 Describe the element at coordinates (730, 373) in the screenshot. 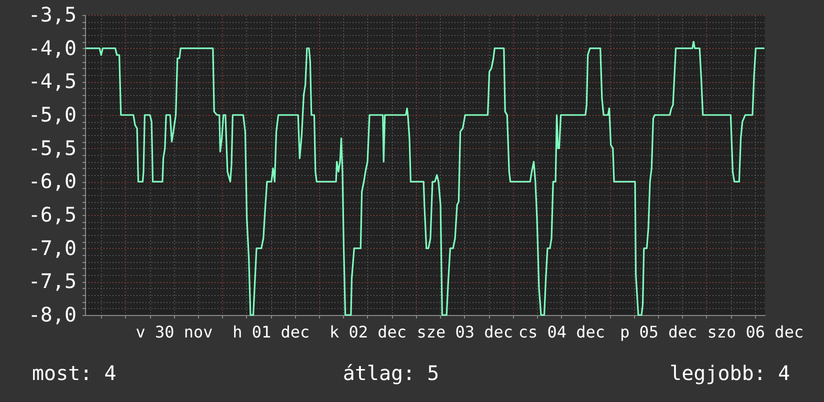

I see `text: legjobb: 4` at that location.